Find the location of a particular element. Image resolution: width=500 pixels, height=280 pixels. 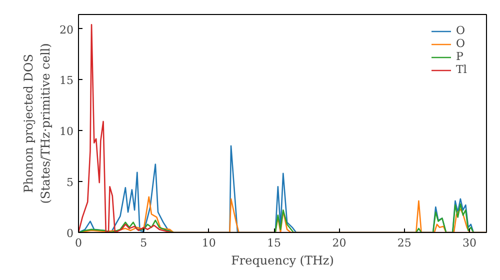

x-tick-label: 5 is located at coordinates (144, 243).